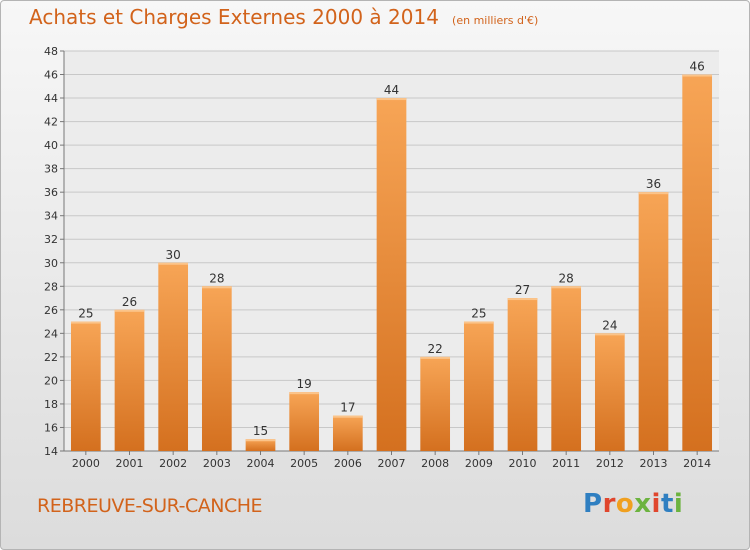  I want to click on x-tick-label: 2002, so click(173, 463).